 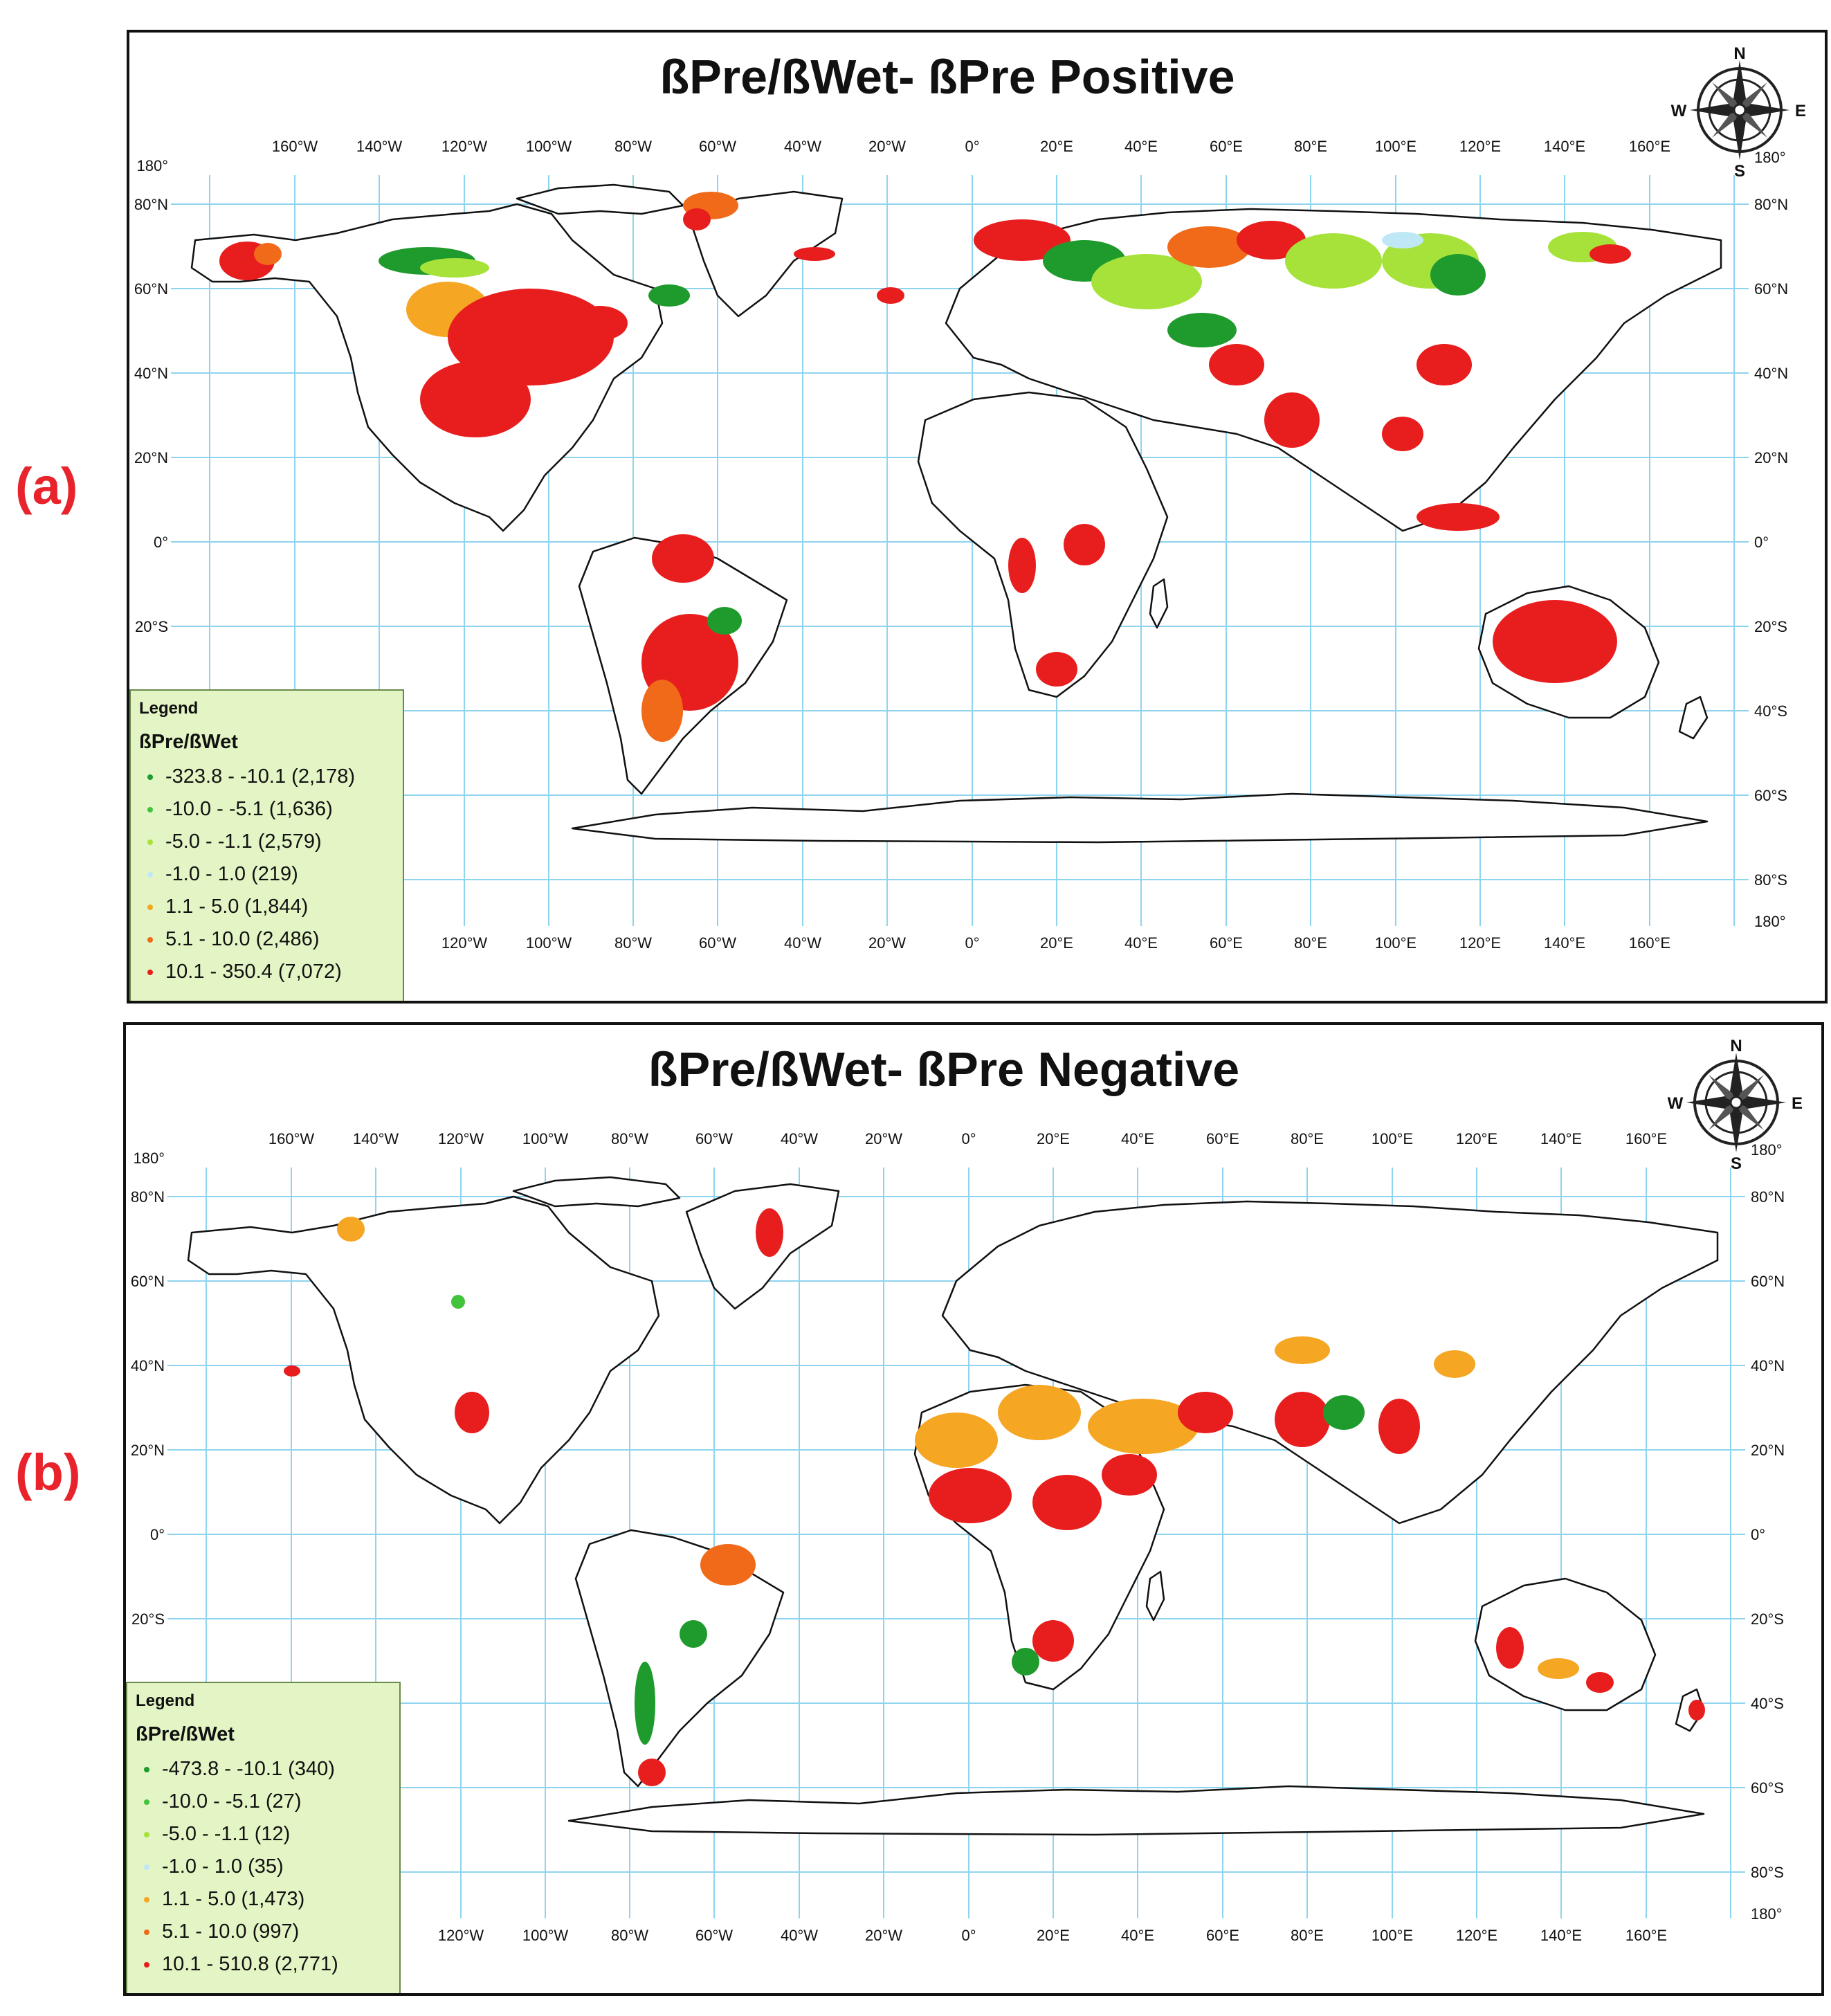 I want to click on madagascar-outline, so click(x=1155, y=1596).